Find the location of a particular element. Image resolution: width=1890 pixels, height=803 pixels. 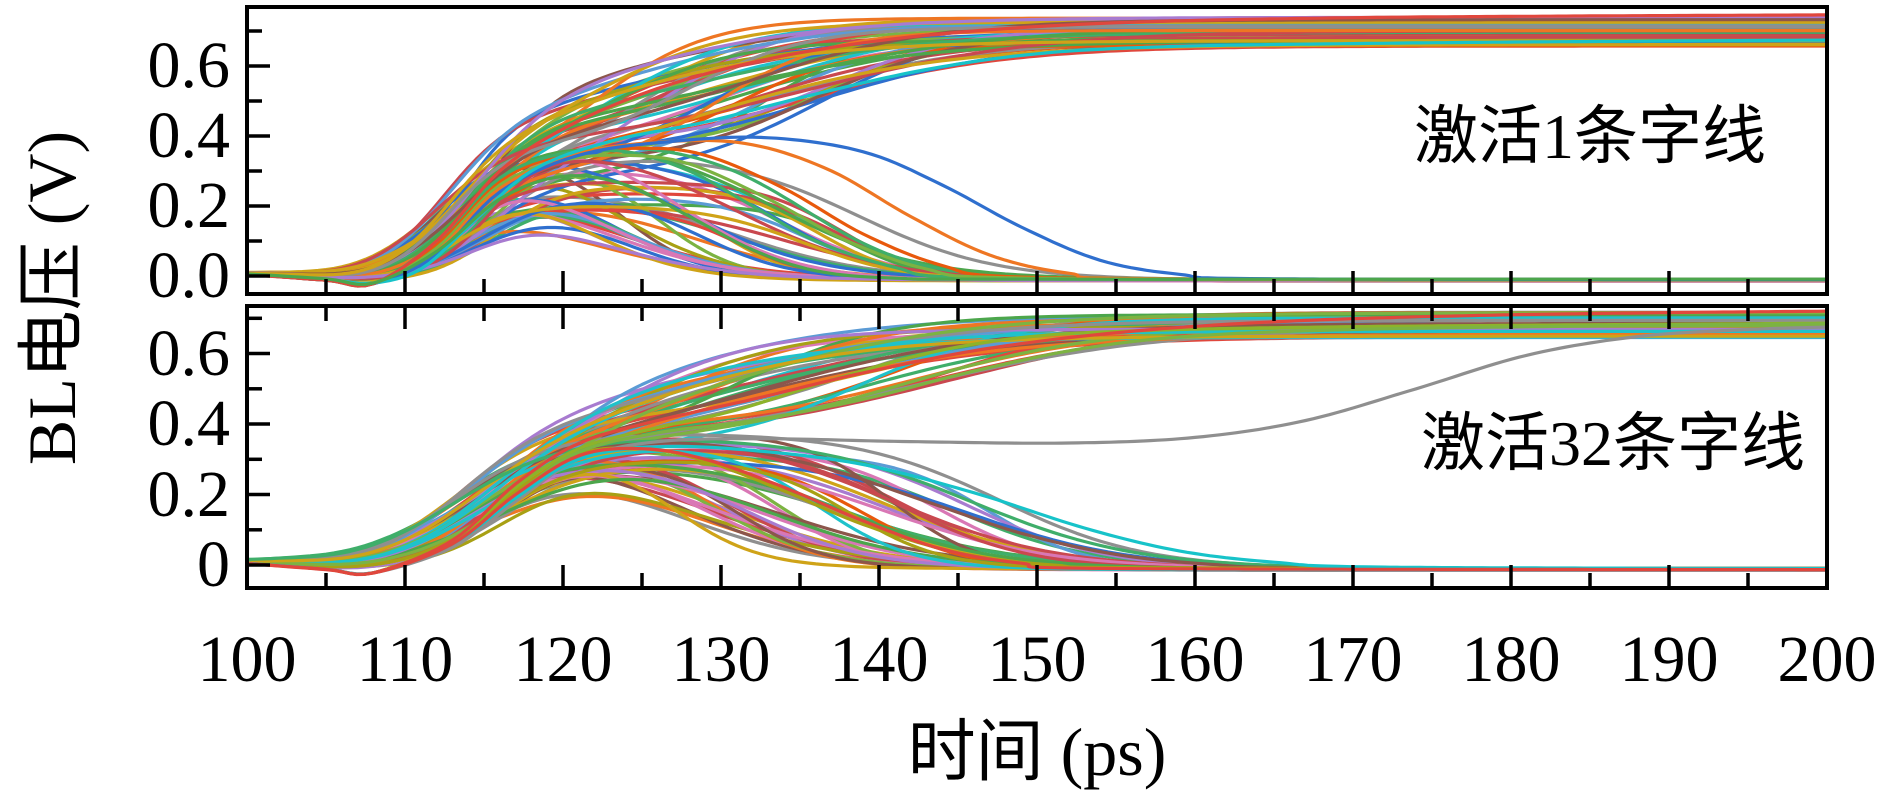

x-tick-label: 130 is located at coordinates (721, 659).